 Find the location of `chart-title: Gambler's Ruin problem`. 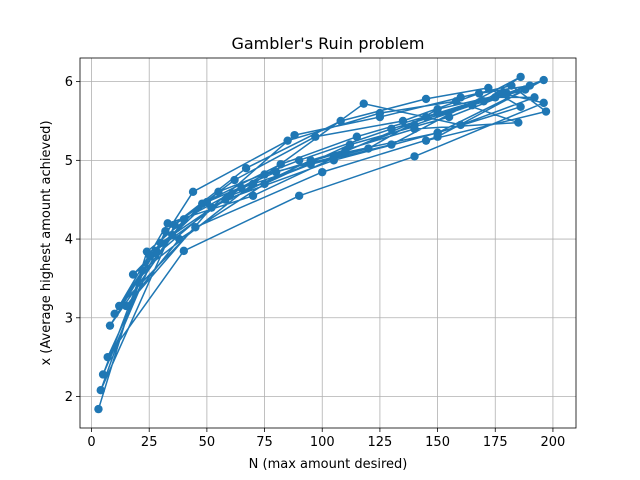

chart-title: Gambler's Ruin problem is located at coordinates (327, 43).